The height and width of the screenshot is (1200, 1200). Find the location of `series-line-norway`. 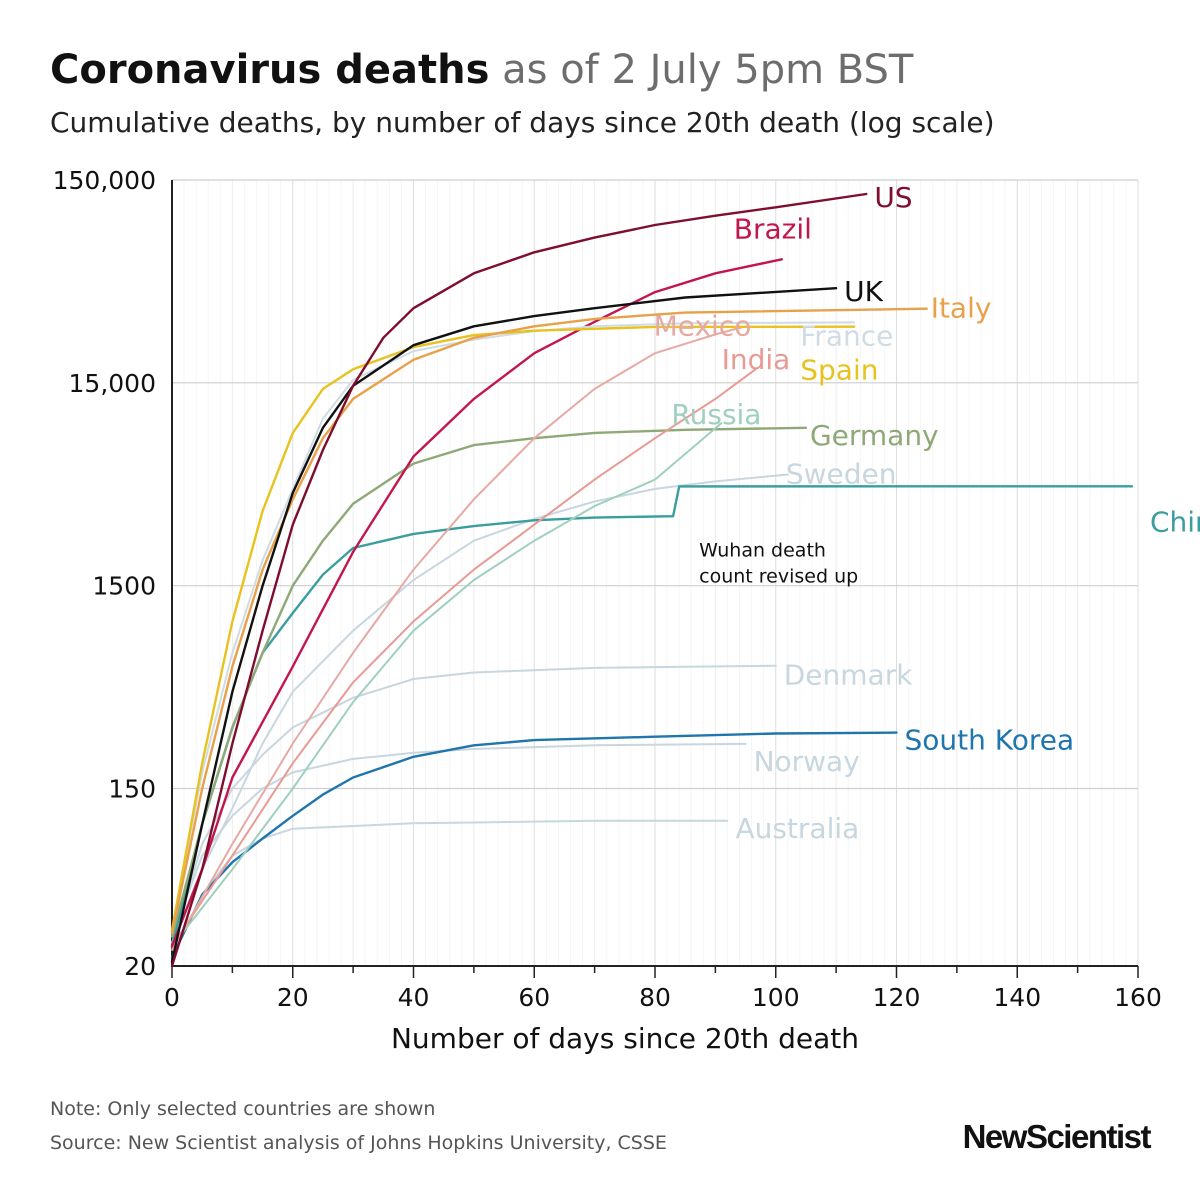

series-line-norway is located at coordinates (459, 840).